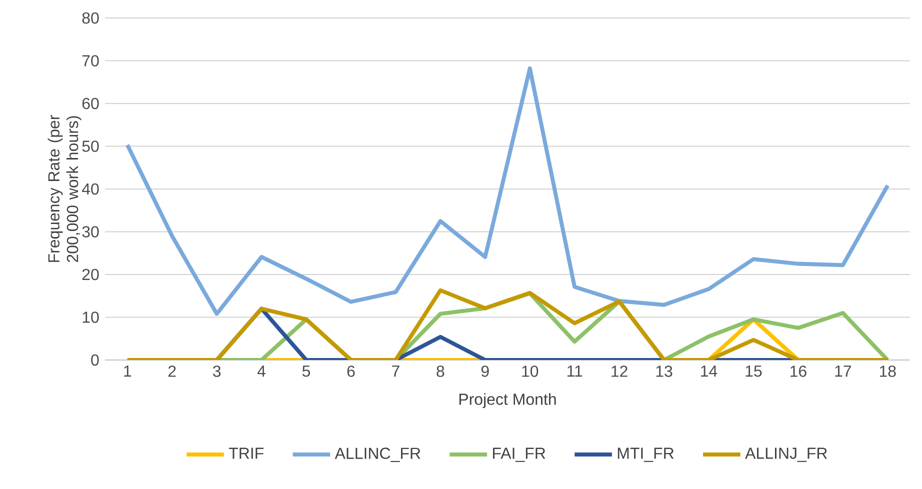  Describe the element at coordinates (90, 189) in the screenshot. I see `y-tick-label: 40` at that location.